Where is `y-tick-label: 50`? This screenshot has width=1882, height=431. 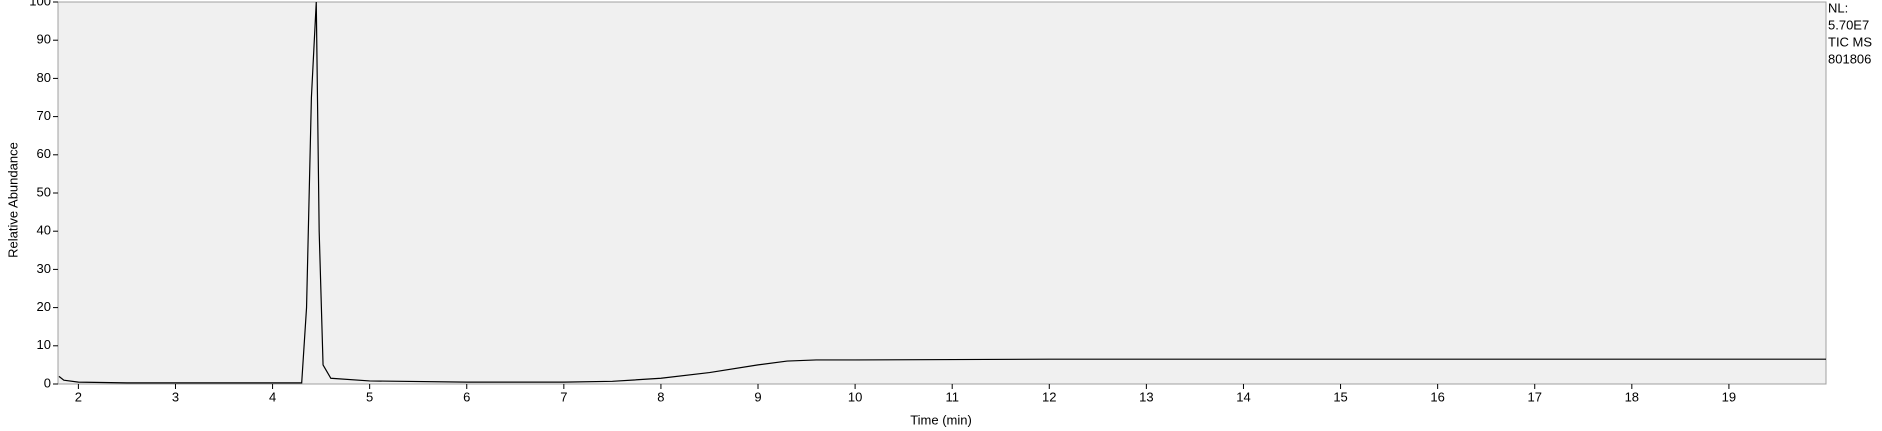
y-tick-label: 50 is located at coordinates (44, 191).